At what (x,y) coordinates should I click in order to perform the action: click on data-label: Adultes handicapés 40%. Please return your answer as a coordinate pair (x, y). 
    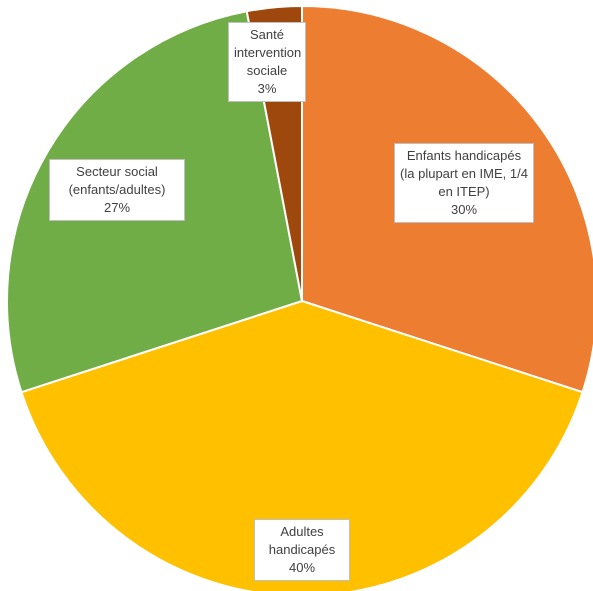
    Looking at the image, I should click on (302, 550).